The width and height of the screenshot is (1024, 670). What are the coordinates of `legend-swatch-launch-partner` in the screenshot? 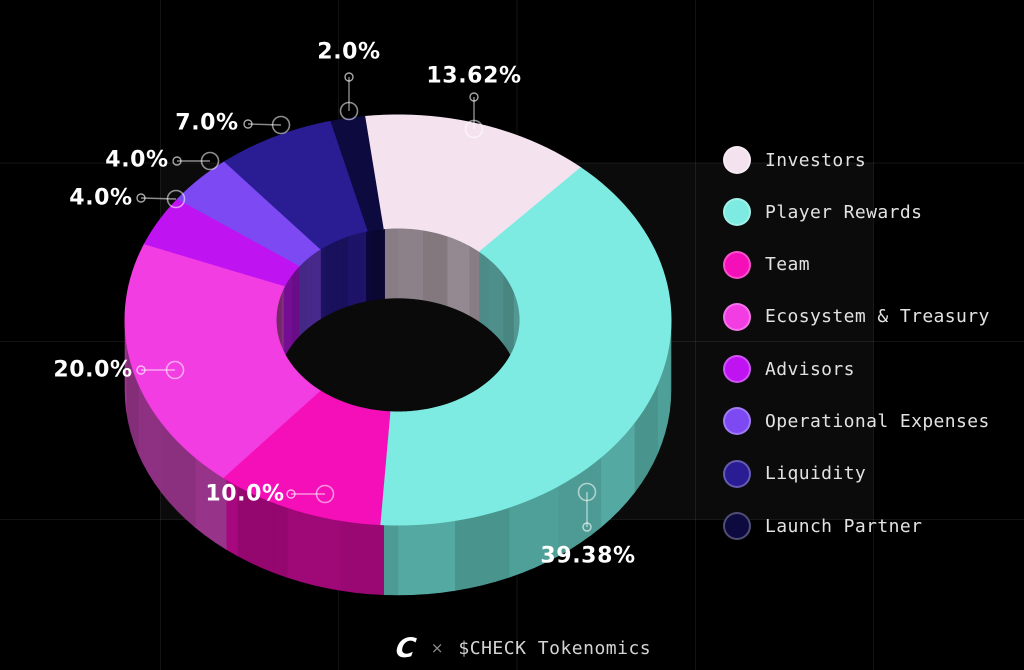 It's located at (737, 526).